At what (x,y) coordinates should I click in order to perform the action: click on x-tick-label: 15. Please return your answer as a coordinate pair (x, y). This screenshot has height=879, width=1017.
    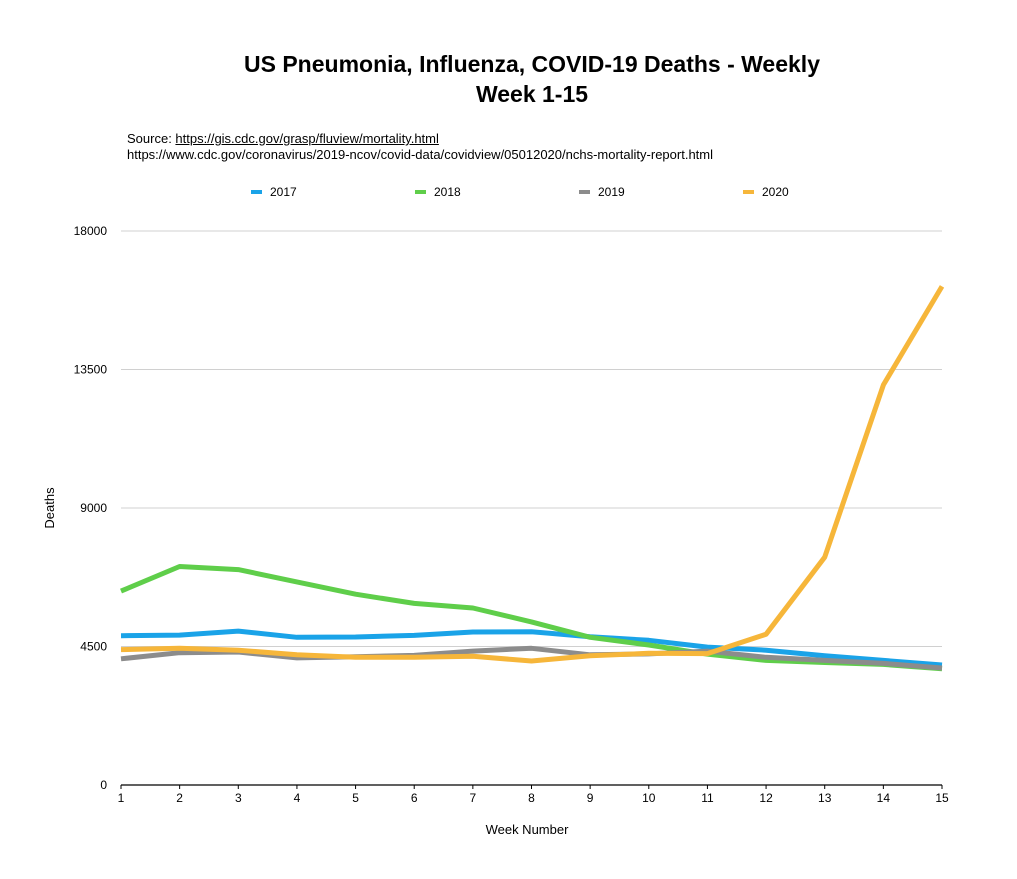
    Looking at the image, I should click on (942, 798).